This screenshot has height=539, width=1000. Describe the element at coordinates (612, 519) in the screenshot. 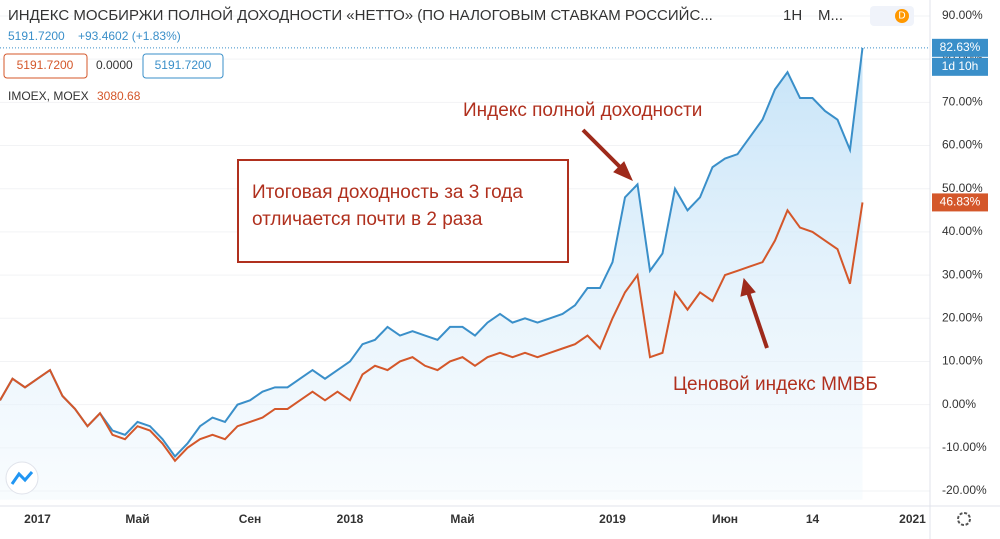

I see `x-tick-label: 2019` at that location.